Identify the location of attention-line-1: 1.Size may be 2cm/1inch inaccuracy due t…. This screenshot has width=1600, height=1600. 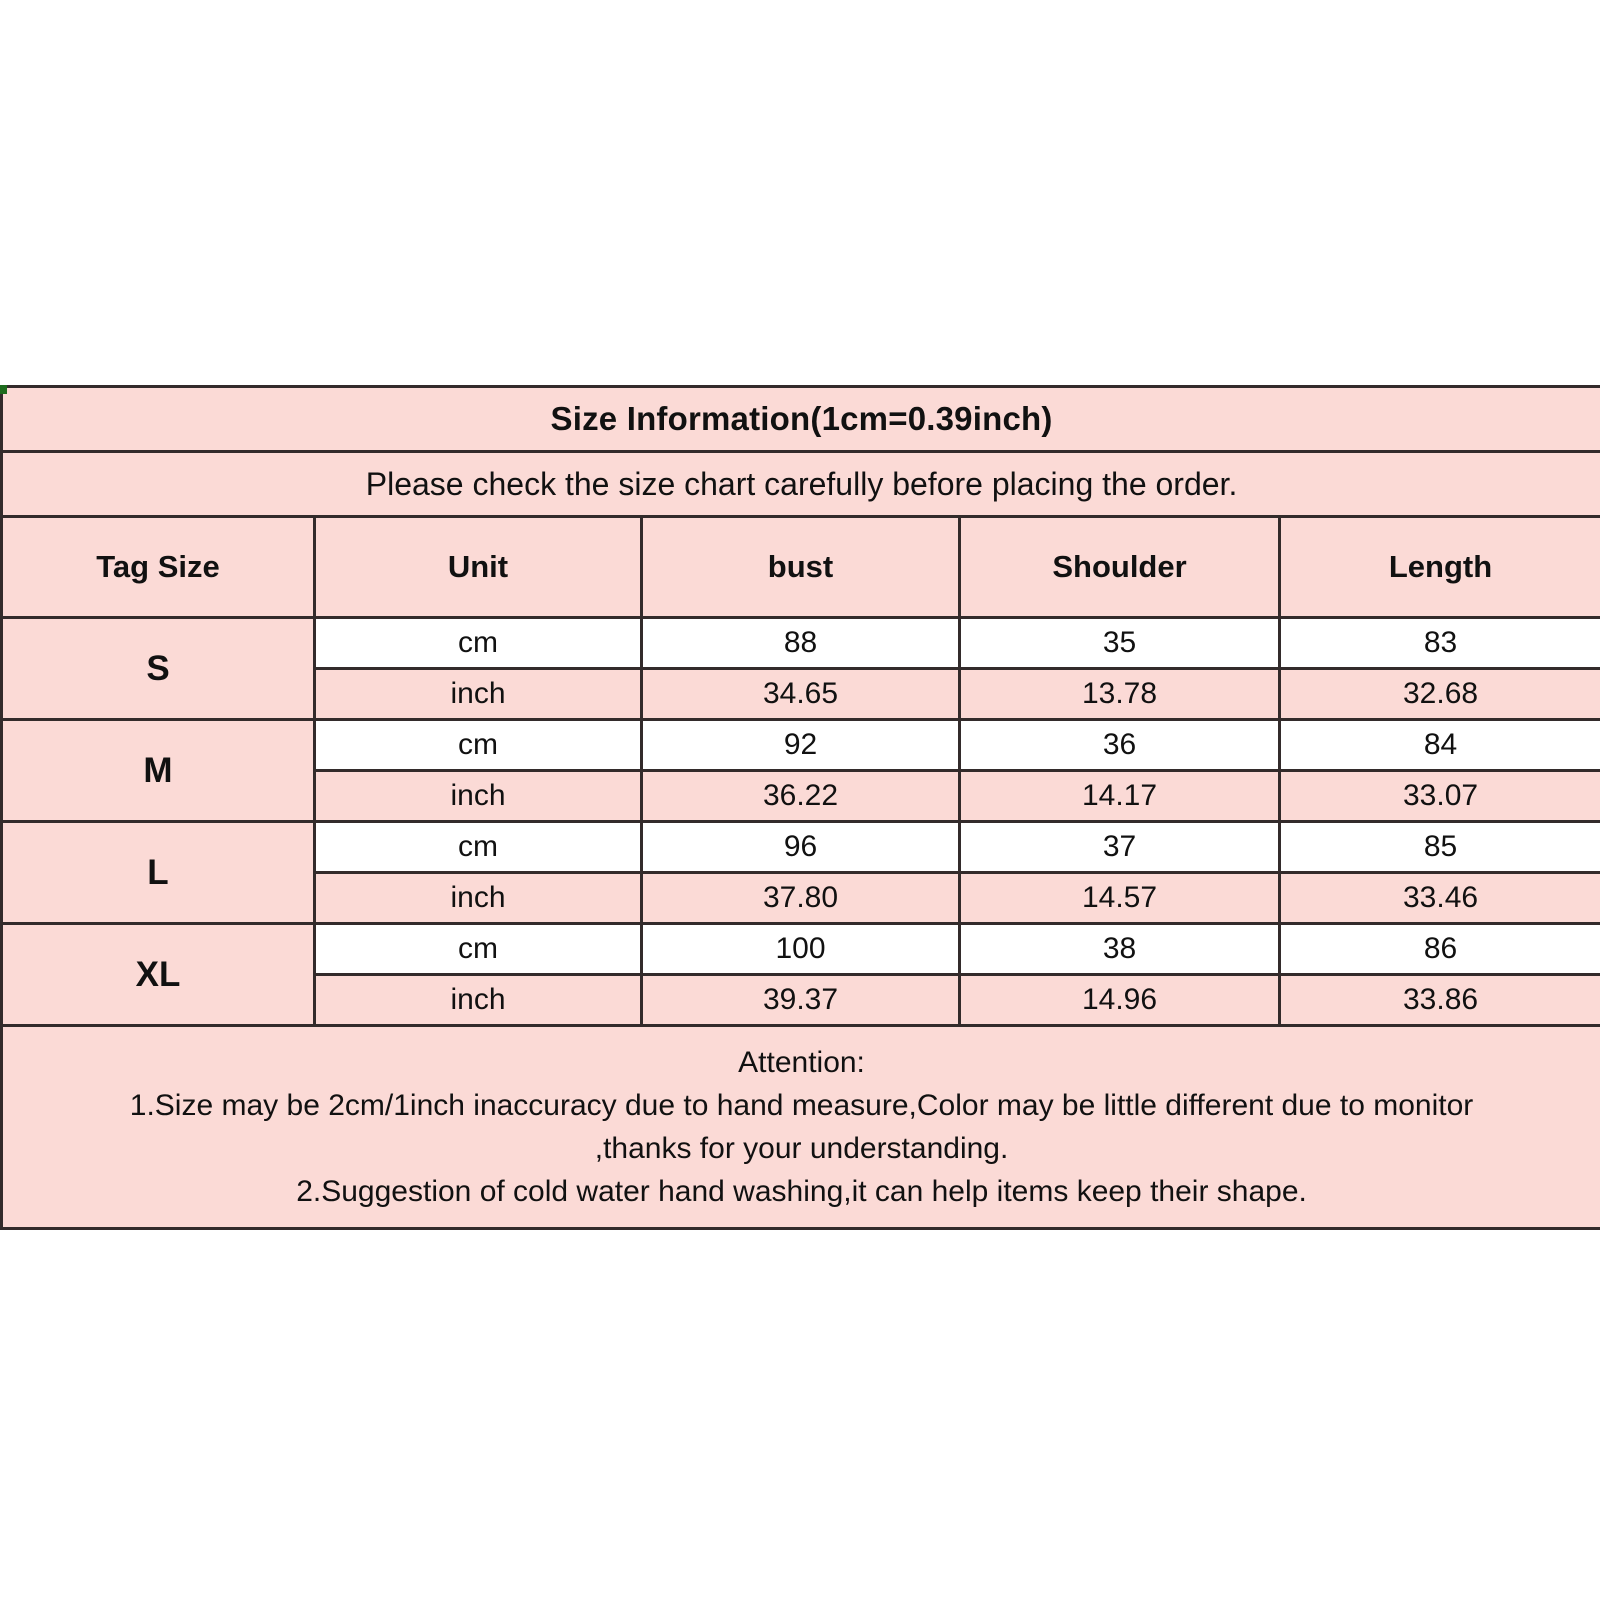
(801, 1105).